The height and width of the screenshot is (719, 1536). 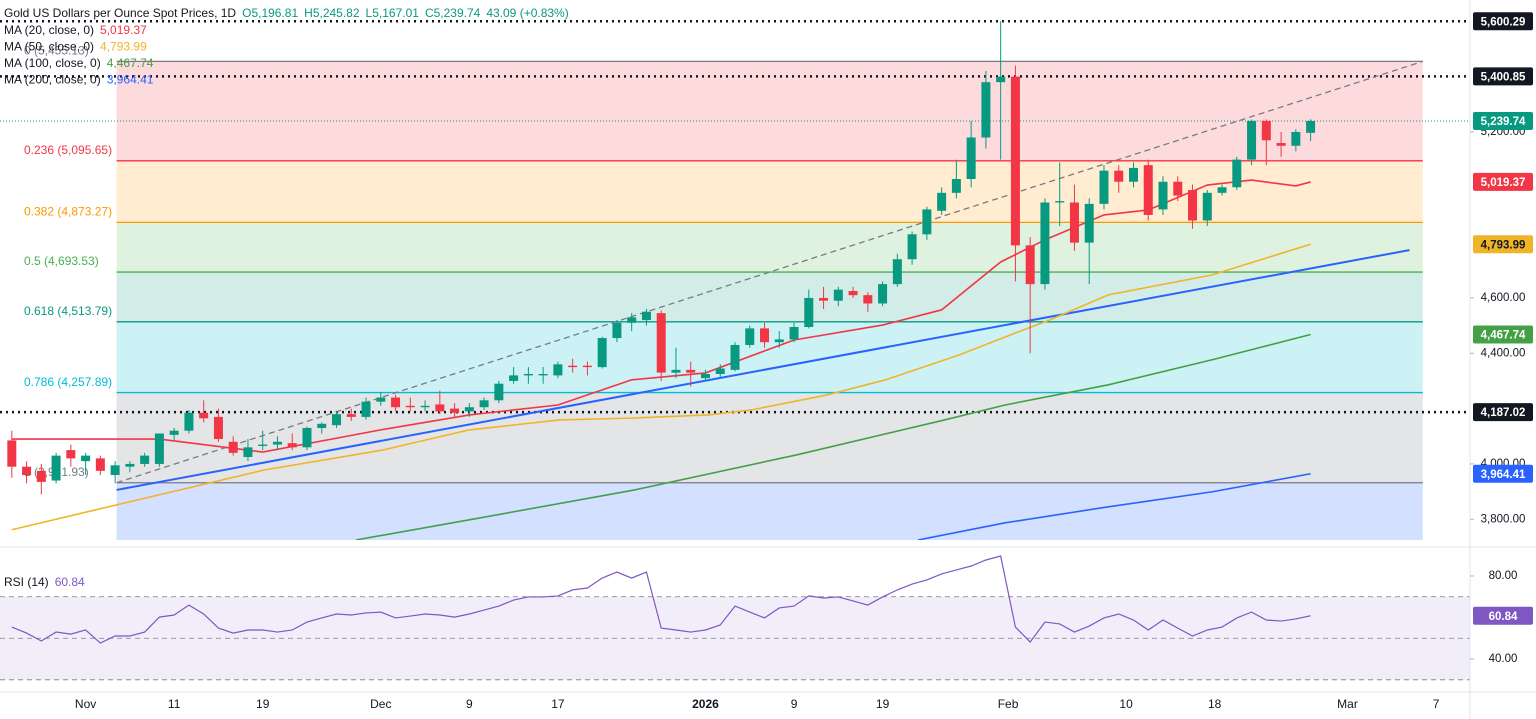 I want to click on fib-label: 0.618 (4,513.79), so click(x=68, y=311).